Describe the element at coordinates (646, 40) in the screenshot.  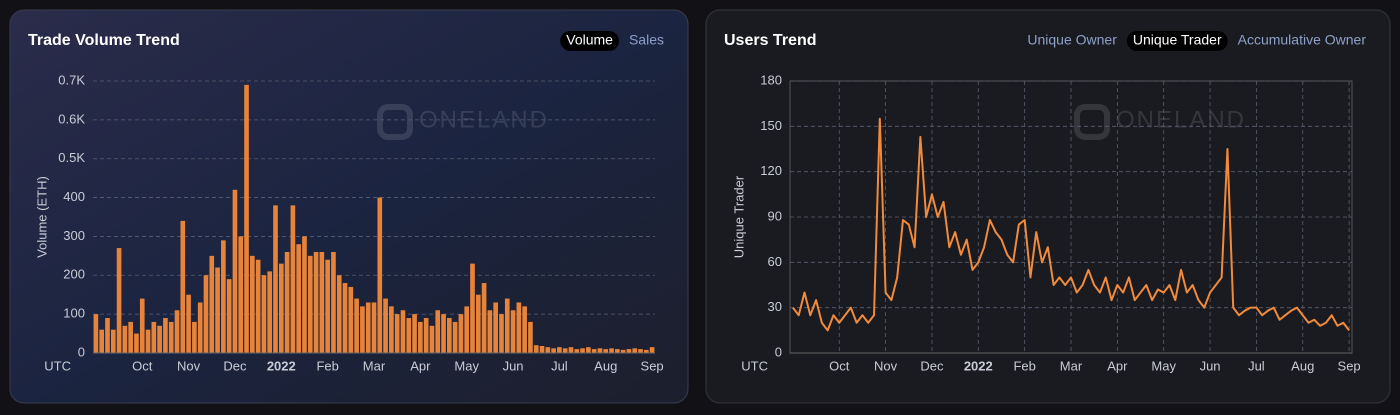
I see `tab: Sales` at that location.